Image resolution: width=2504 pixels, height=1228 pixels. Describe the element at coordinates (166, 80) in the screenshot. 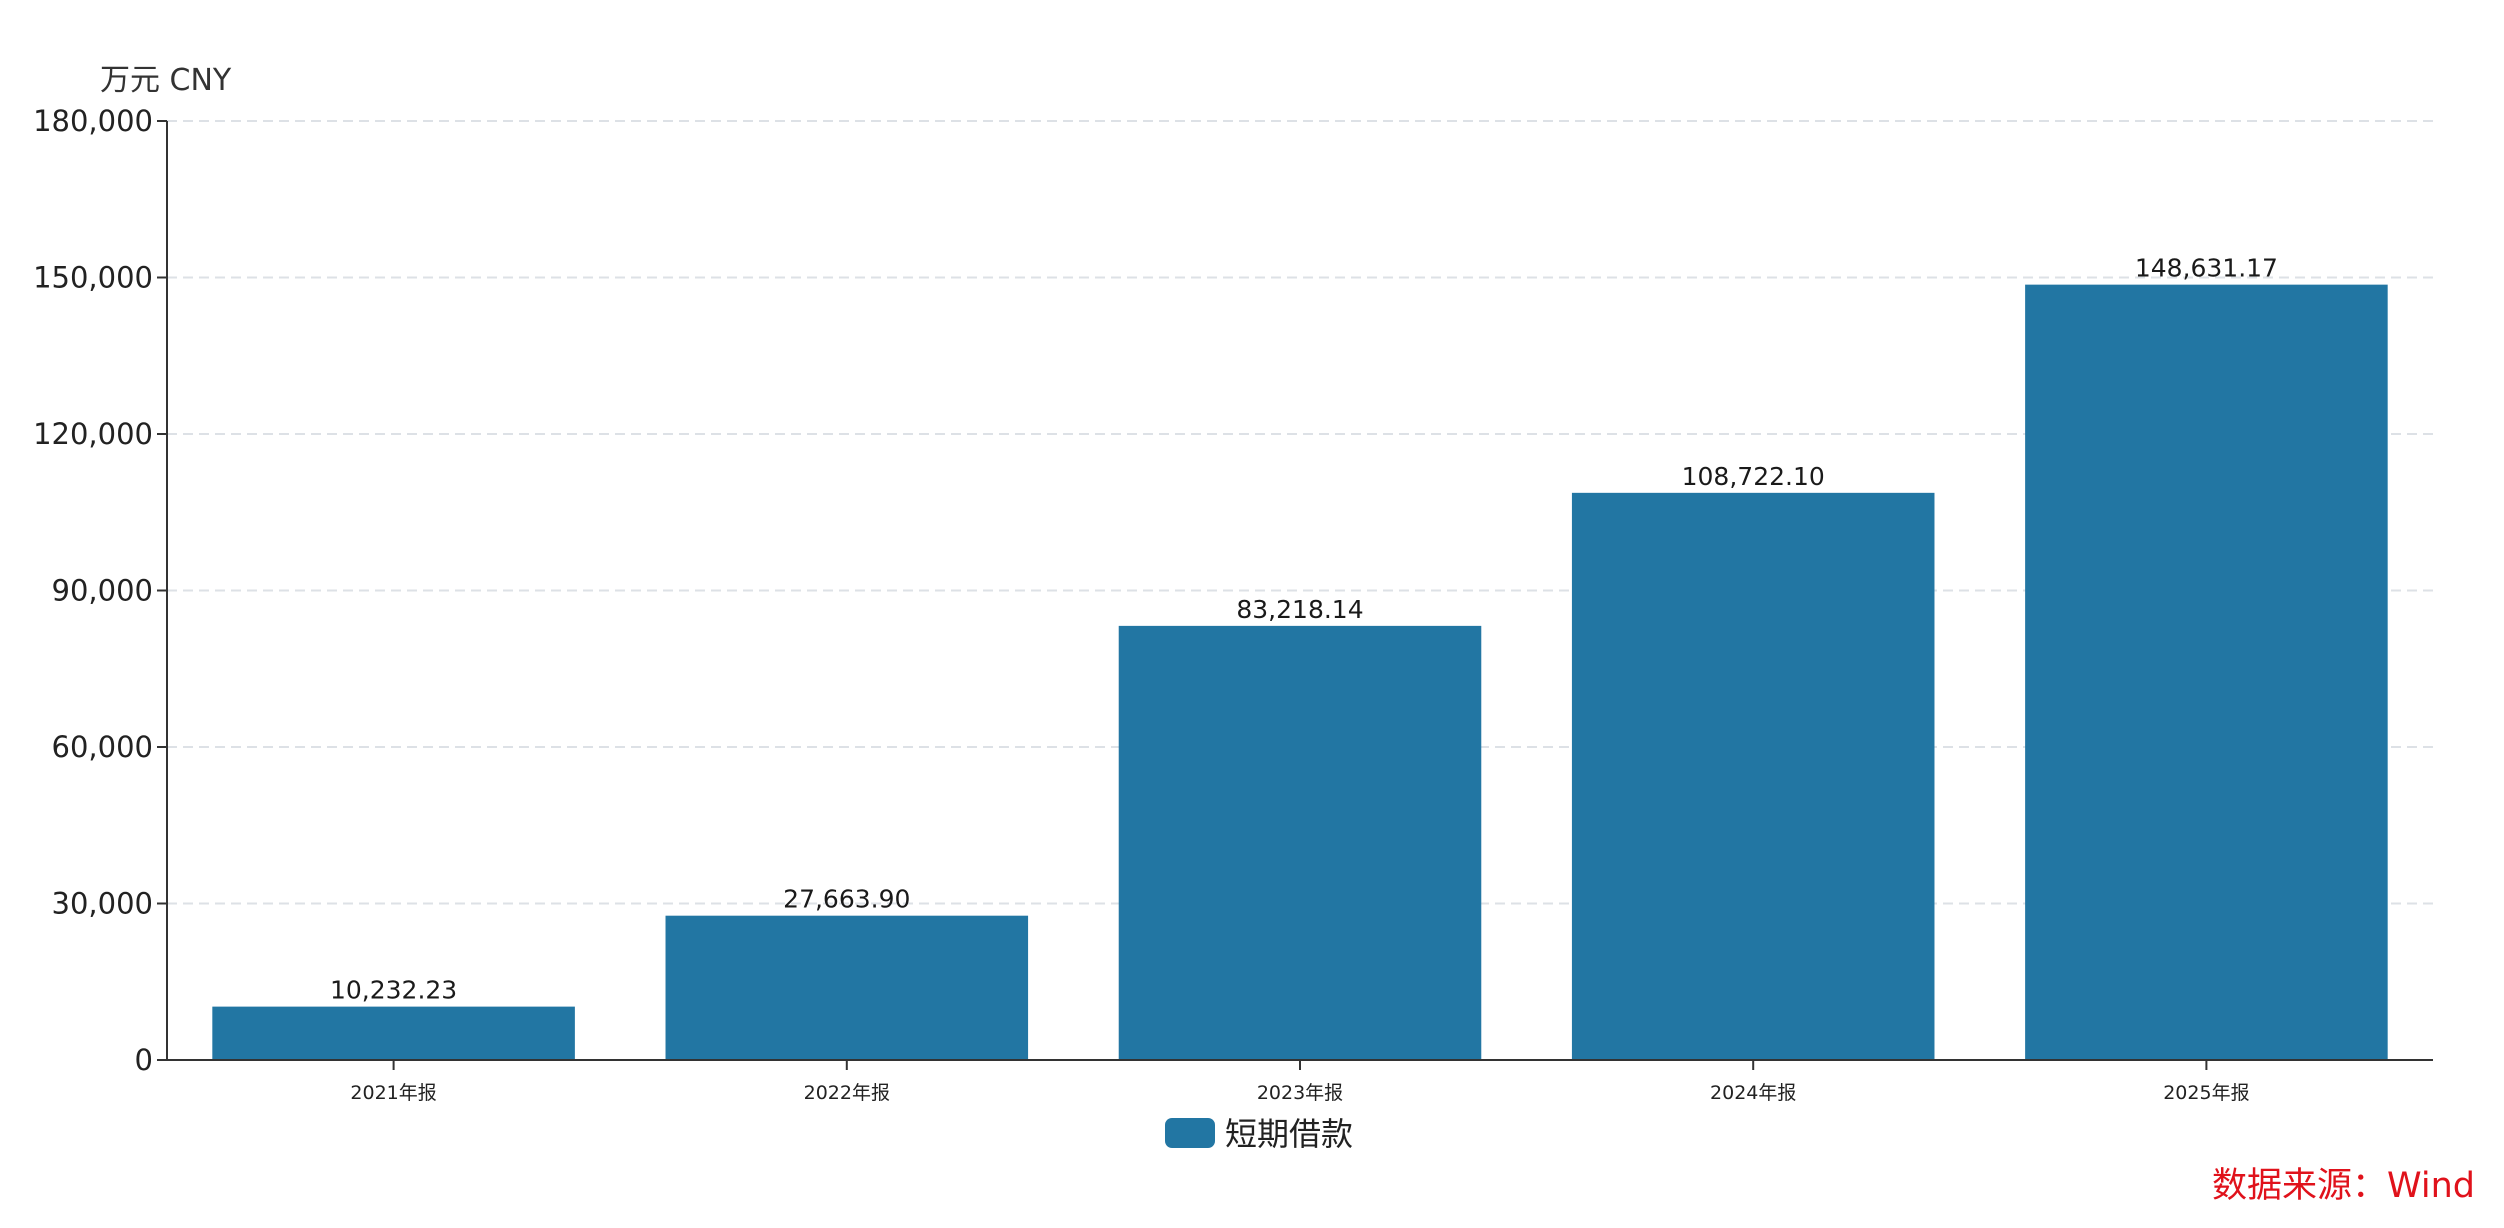

I see `y-axis-unit-label: 万元 CNY` at that location.